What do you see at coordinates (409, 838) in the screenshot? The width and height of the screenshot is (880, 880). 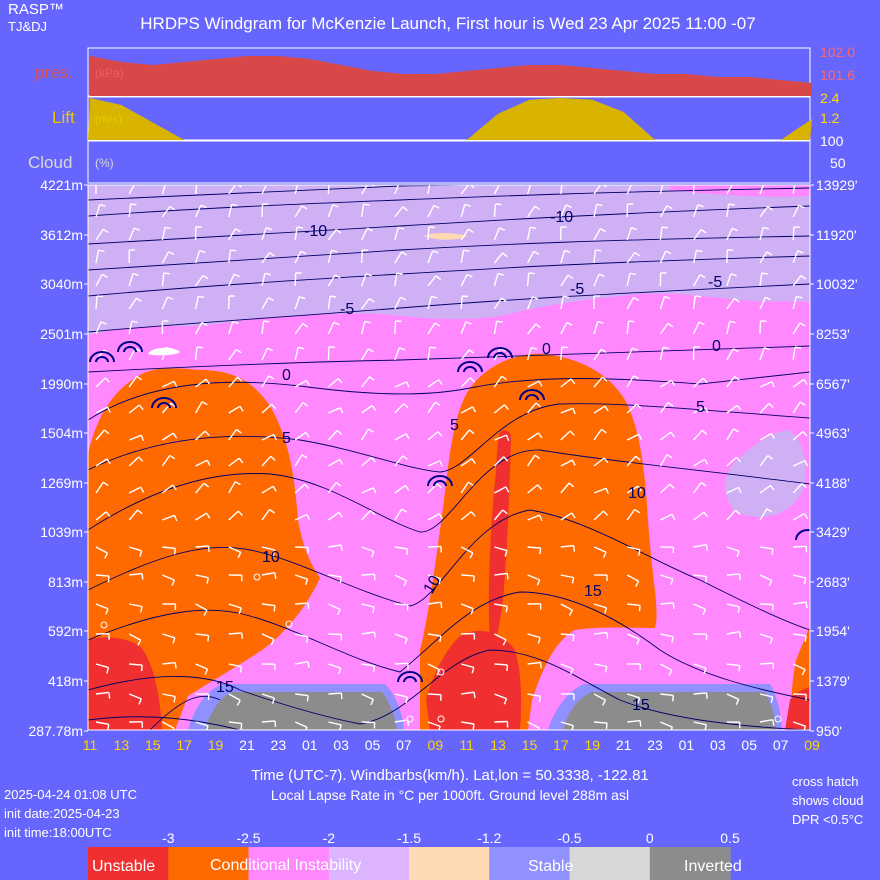 I see `legend-value: -1.5` at bounding box center [409, 838].